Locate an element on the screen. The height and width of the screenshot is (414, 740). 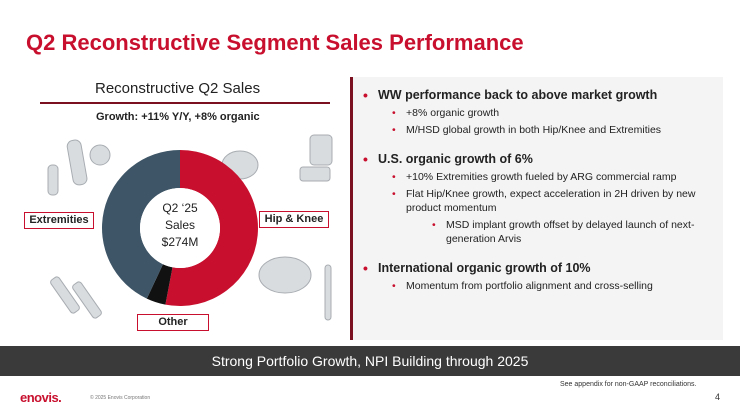
donut-center-label: Q2 ‘25 Sales $274M is located at coordinates (180, 225).